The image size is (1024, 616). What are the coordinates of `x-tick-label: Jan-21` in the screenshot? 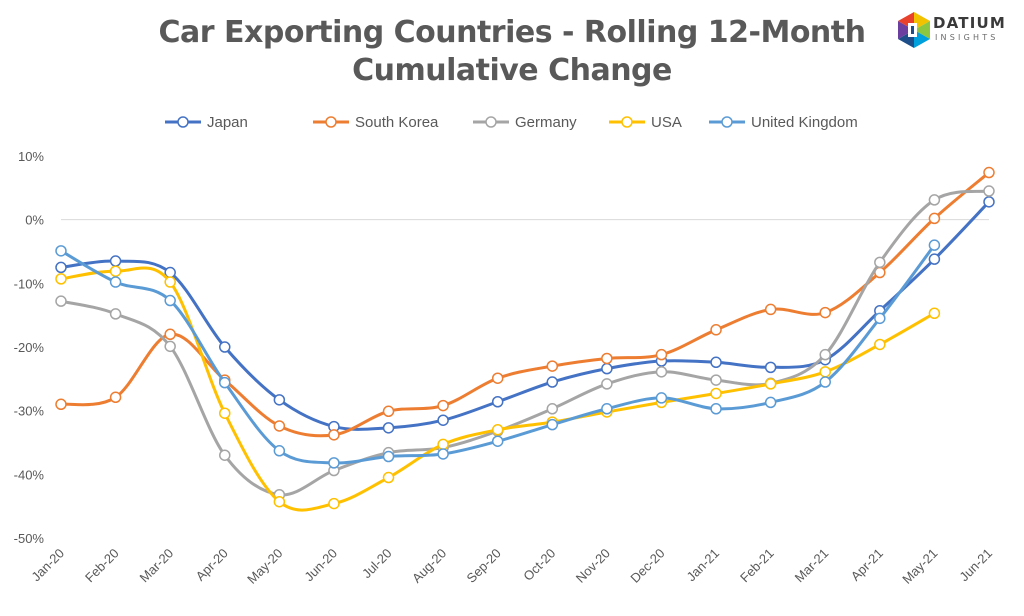 It's located at (702, 565).